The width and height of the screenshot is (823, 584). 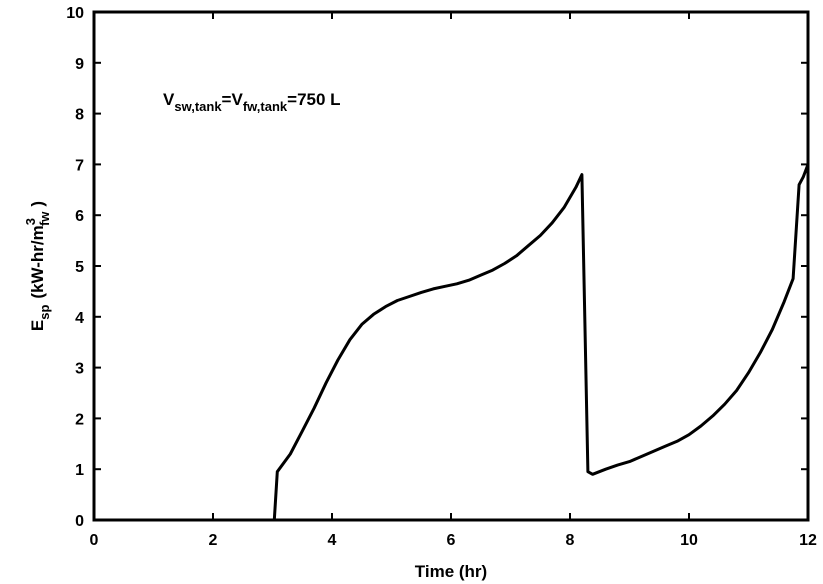 What do you see at coordinates (79, 318) in the screenshot?
I see `y-tick-label: 4` at bounding box center [79, 318].